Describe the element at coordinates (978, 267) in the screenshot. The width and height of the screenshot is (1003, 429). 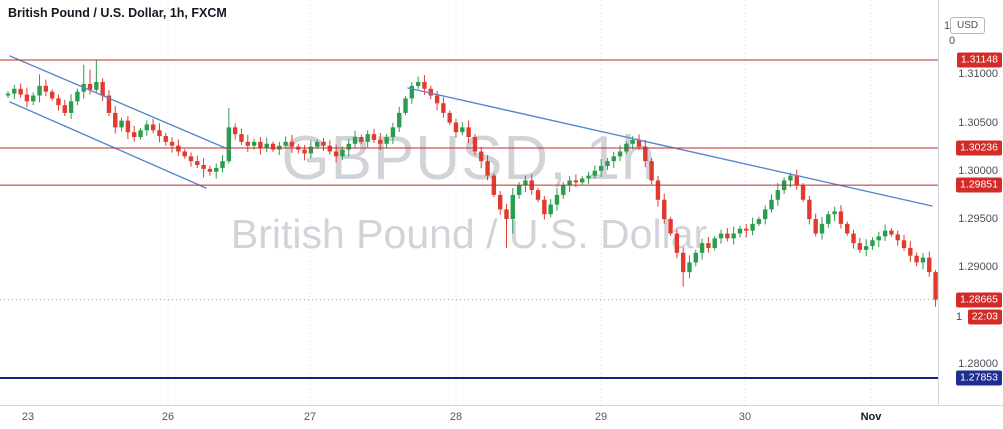
I see `price-axis-label: 1.29000` at that location.